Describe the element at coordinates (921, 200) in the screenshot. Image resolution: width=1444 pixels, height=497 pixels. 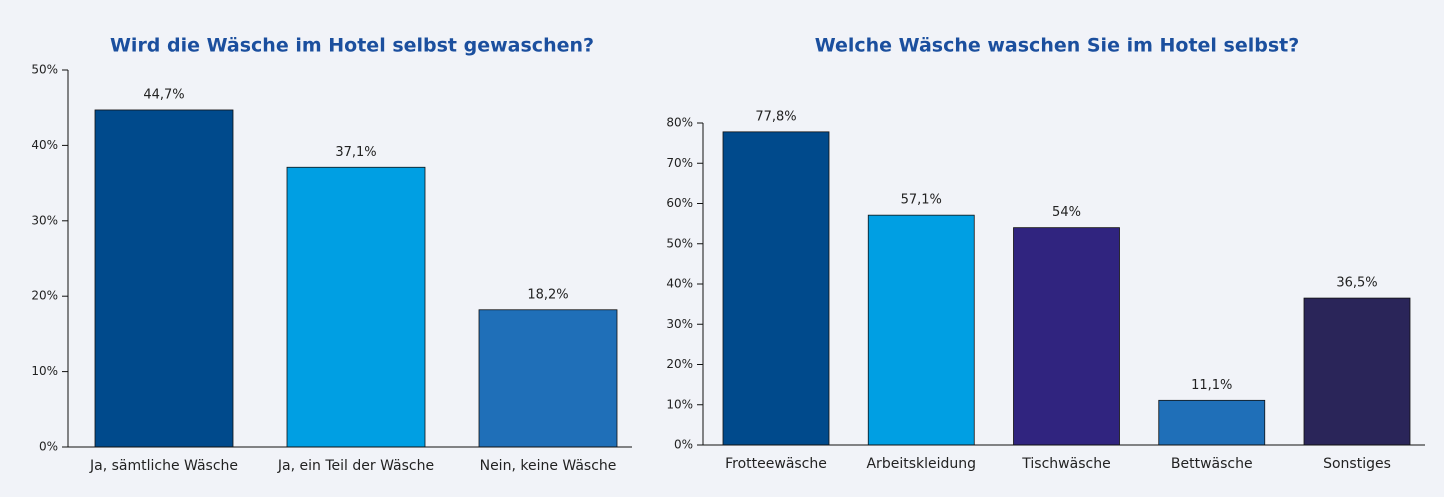
I see `value-label: 57,1%` at that location.